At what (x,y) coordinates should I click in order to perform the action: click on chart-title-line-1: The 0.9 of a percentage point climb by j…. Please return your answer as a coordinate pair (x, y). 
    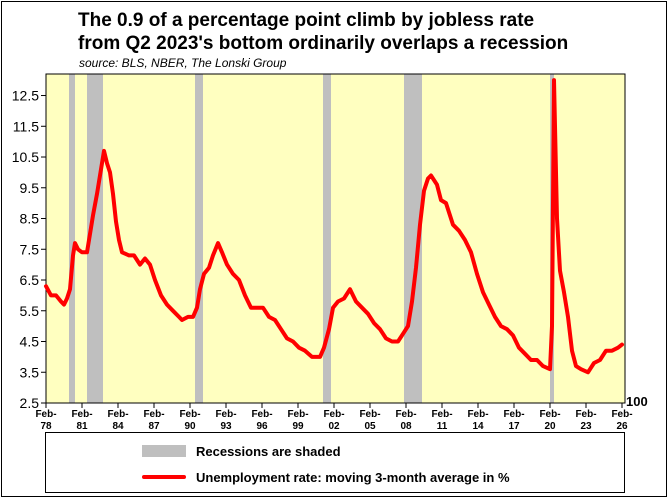
    Looking at the image, I should click on (306, 20).